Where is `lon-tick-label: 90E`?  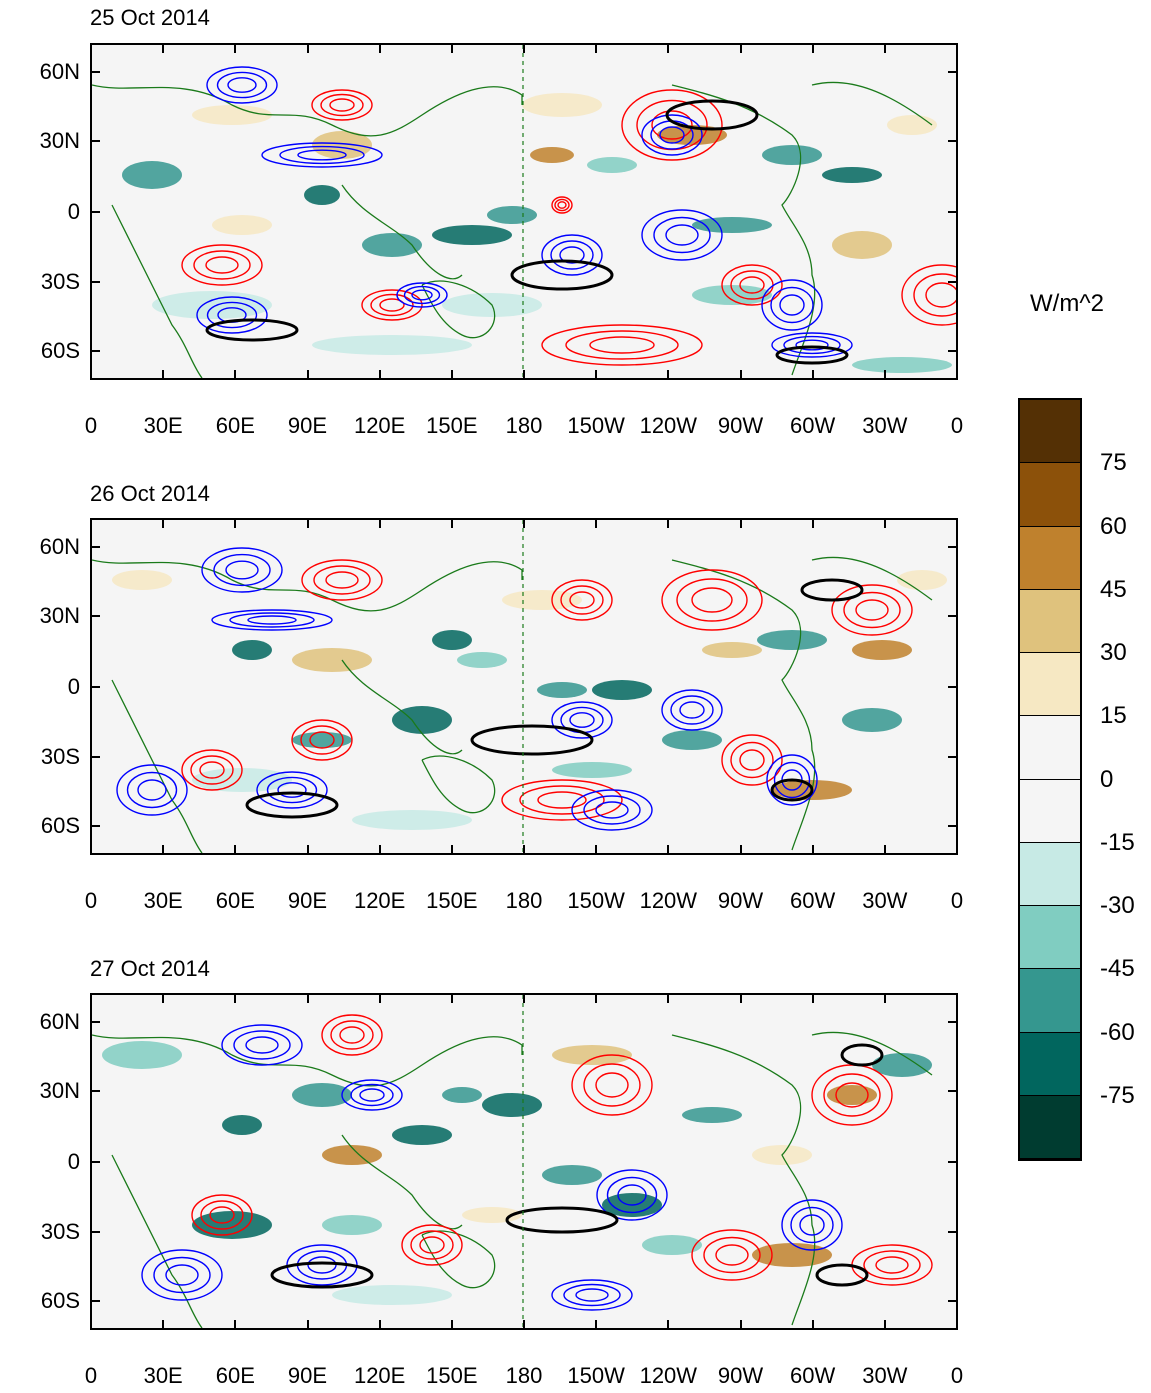 lon-tick-label: 90E is located at coordinates (307, 900).